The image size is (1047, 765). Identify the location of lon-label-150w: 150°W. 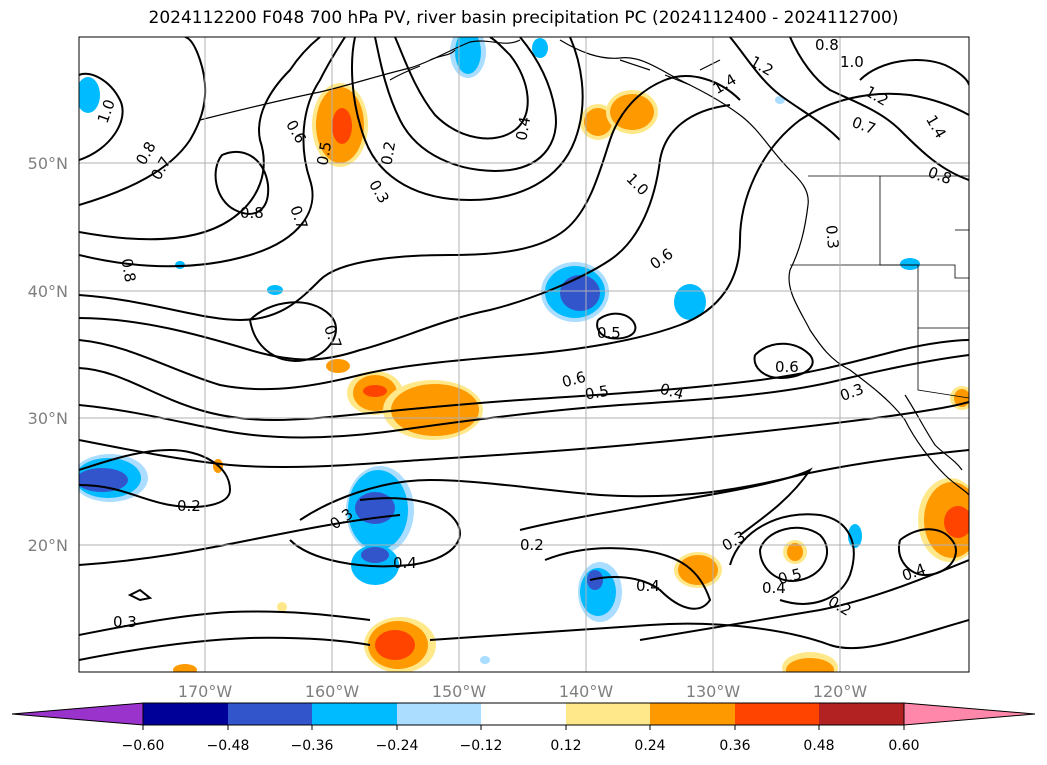
(459, 691).